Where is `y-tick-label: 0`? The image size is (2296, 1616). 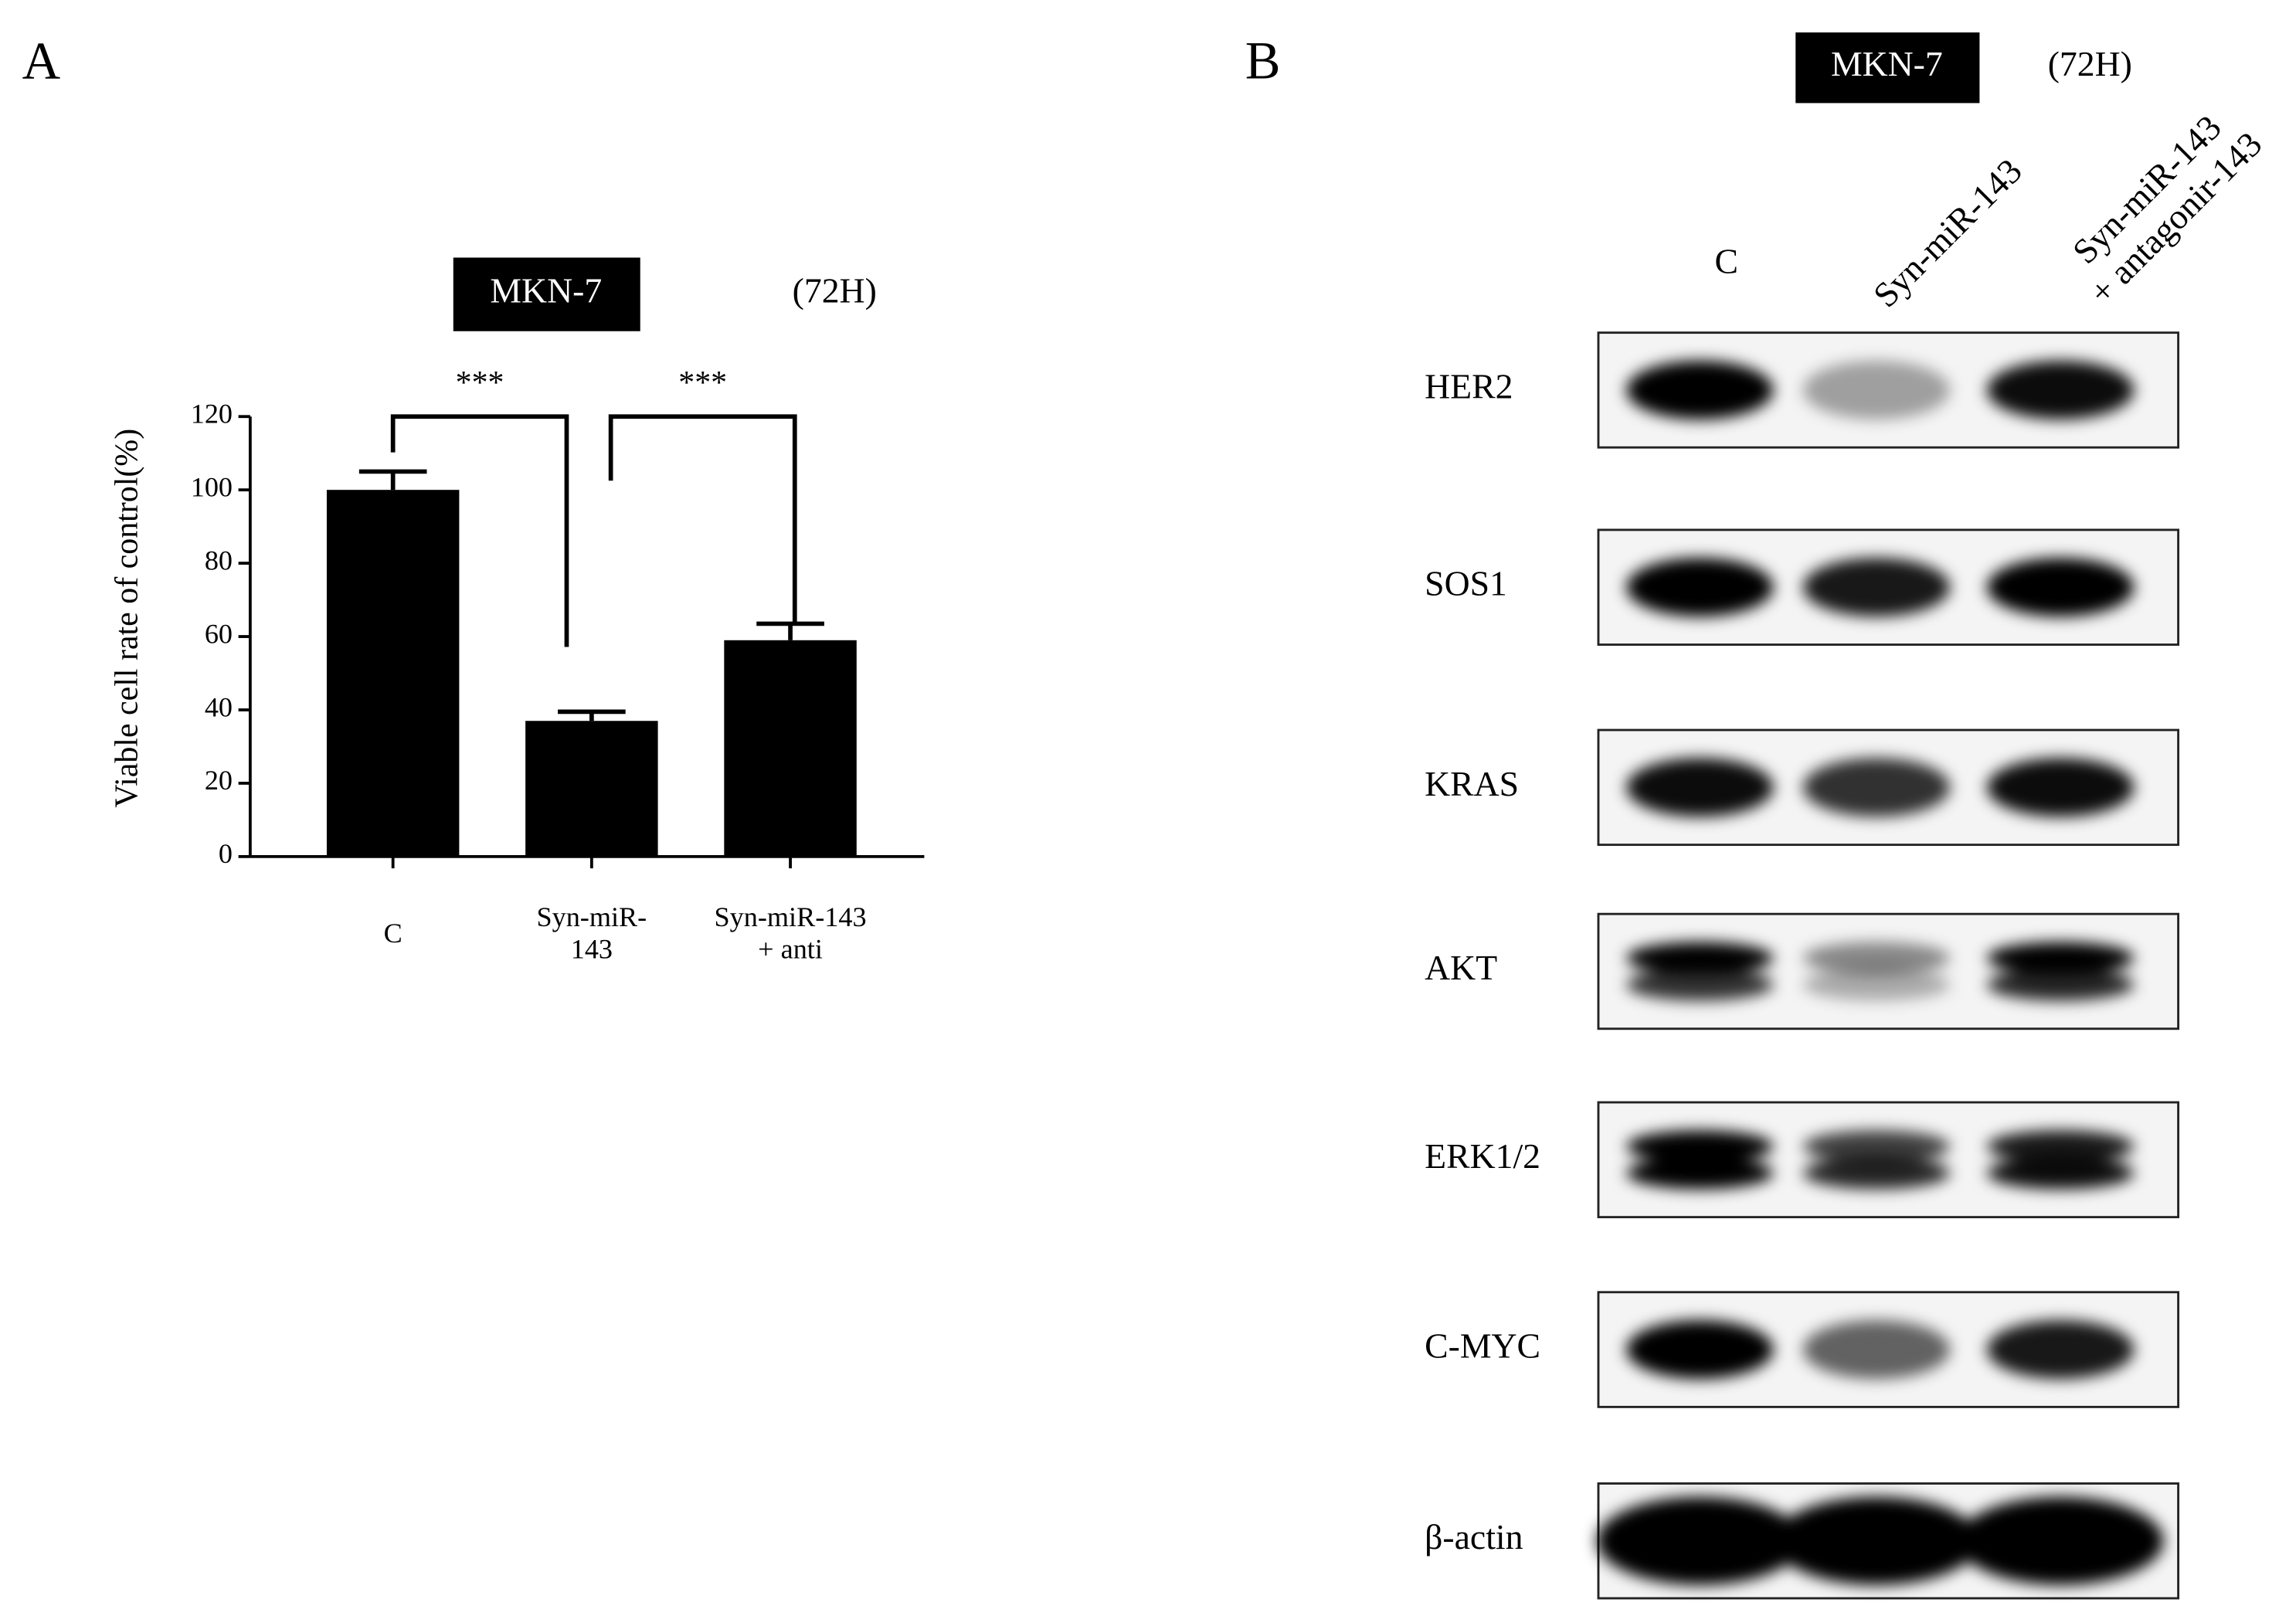 y-tick-label: 0 is located at coordinates (226, 853).